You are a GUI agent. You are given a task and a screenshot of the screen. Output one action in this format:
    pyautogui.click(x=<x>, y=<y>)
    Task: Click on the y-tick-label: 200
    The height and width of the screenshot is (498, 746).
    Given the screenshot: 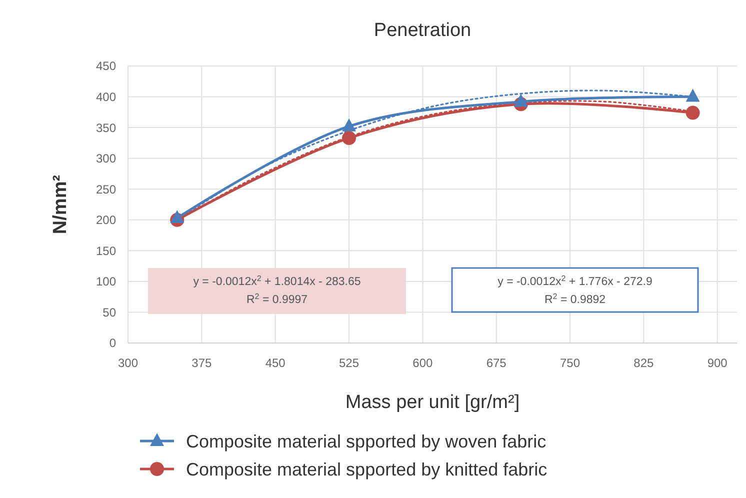 What is the action you would take?
    pyautogui.click(x=106, y=220)
    